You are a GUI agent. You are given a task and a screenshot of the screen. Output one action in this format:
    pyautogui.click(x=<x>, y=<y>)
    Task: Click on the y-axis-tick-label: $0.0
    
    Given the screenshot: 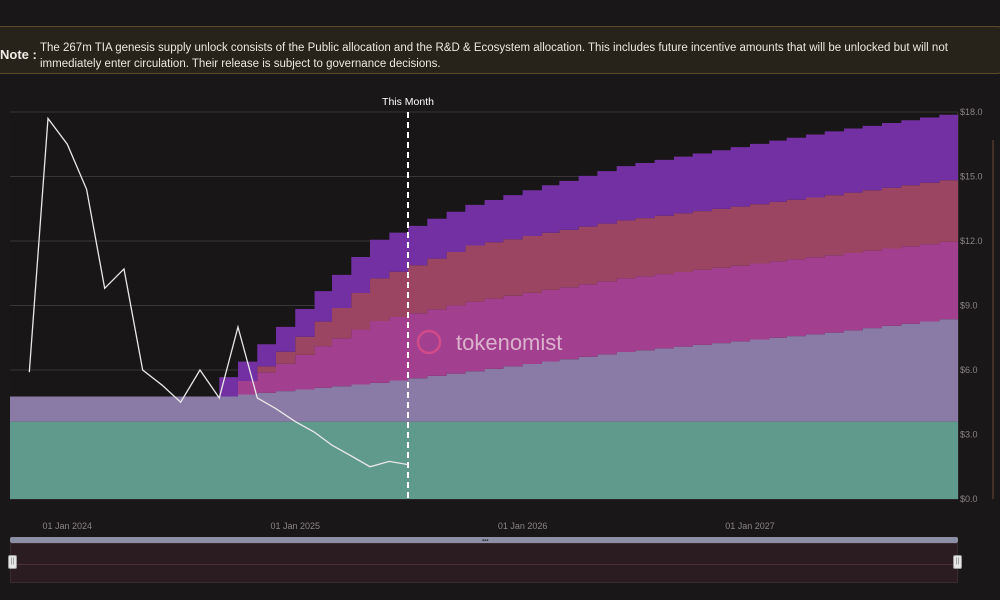 What is the action you would take?
    pyautogui.click(x=969, y=499)
    